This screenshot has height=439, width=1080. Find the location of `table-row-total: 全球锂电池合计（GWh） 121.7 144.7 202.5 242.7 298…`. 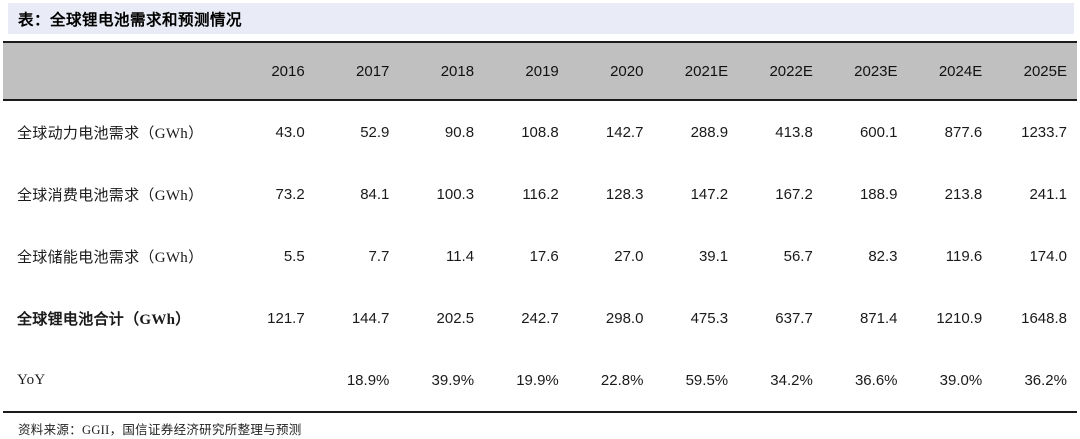

table-row-total: 全球锂电池合计（GWh） 121.7 144.7 202.5 242.7 298… is located at coordinates (540, 318).